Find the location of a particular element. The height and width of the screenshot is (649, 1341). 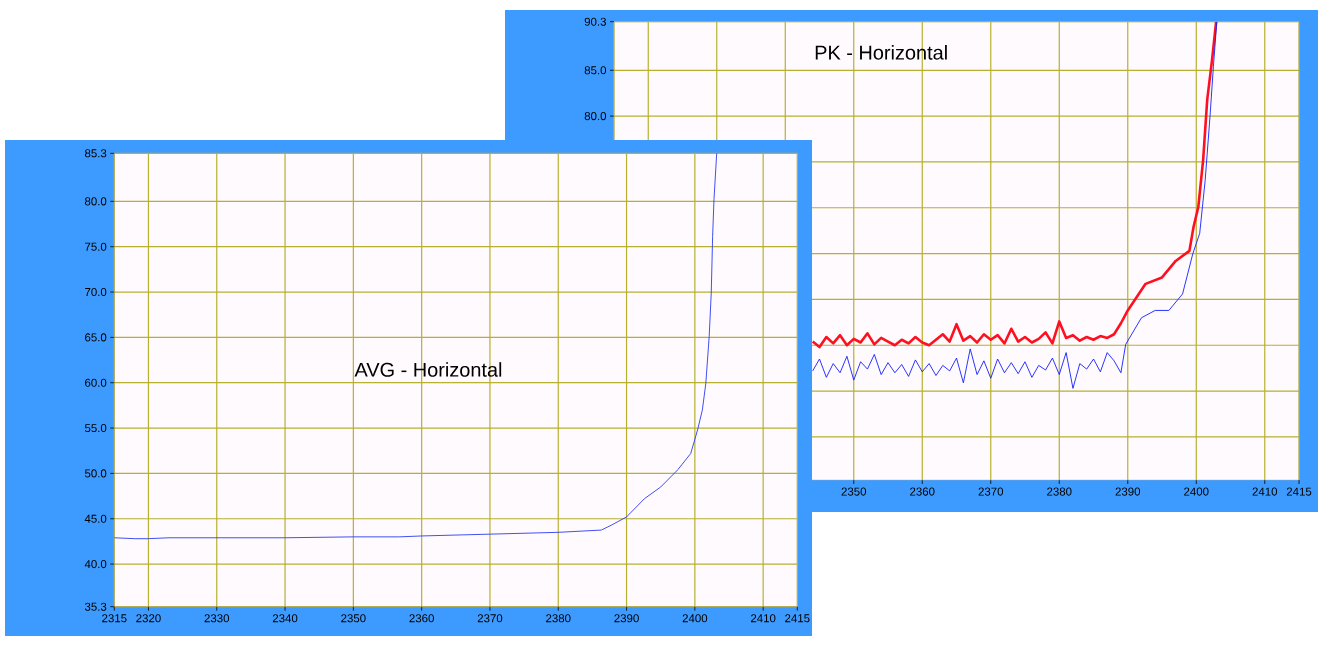

y-tick-label: 90.3 is located at coordinates (595, 21).